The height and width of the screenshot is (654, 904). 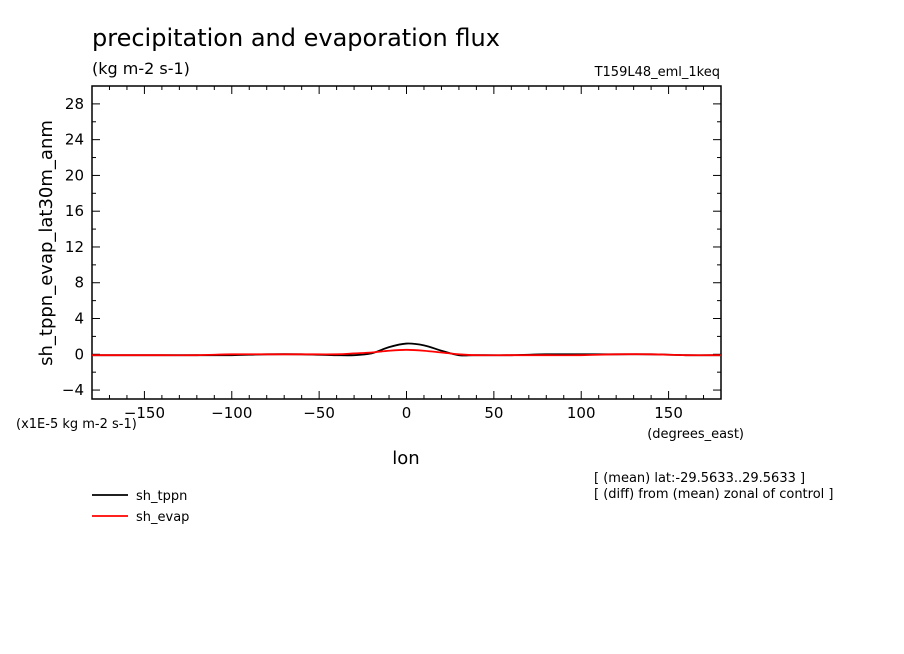 What do you see at coordinates (231, 413) in the screenshot?
I see `x-tick-label: −100` at bounding box center [231, 413].